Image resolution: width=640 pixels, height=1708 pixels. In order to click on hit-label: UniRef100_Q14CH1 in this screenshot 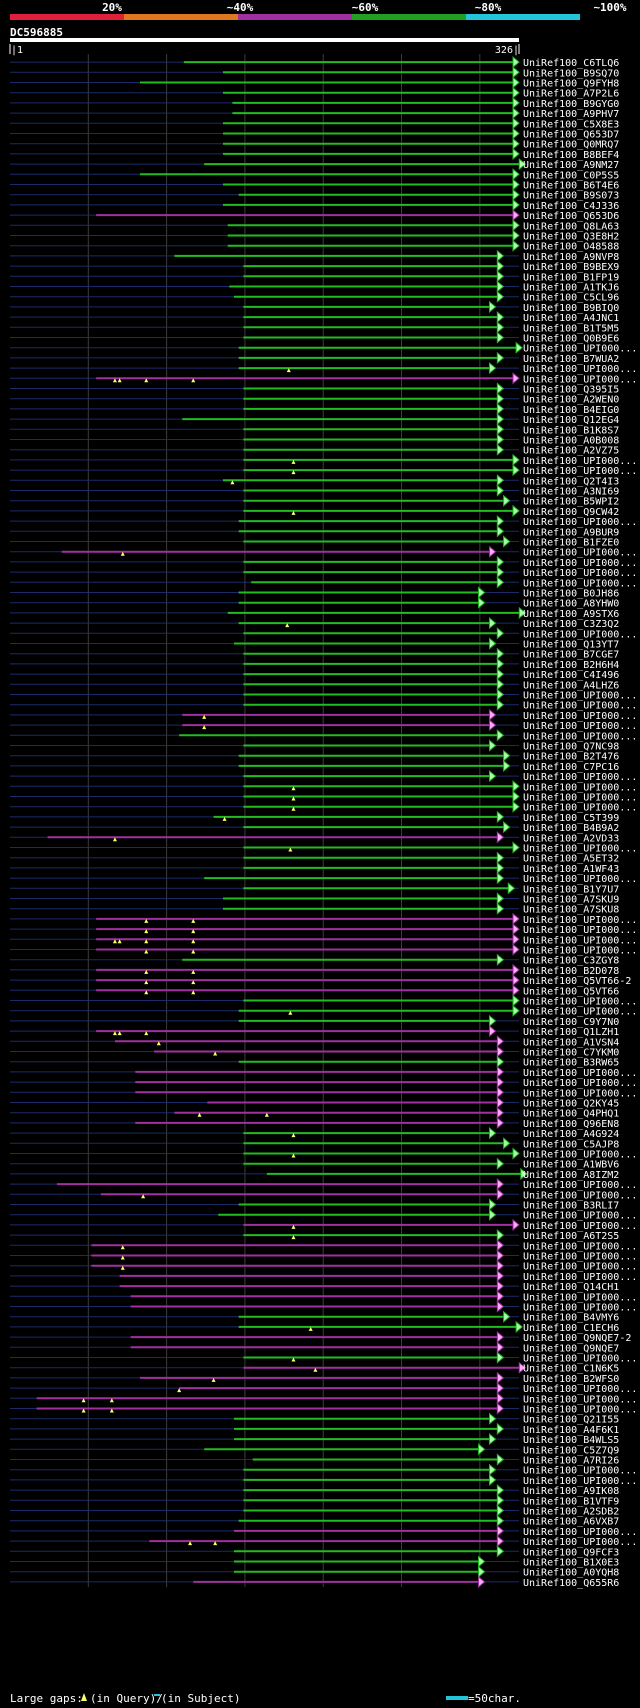, I will do `click(571, 1287)`.